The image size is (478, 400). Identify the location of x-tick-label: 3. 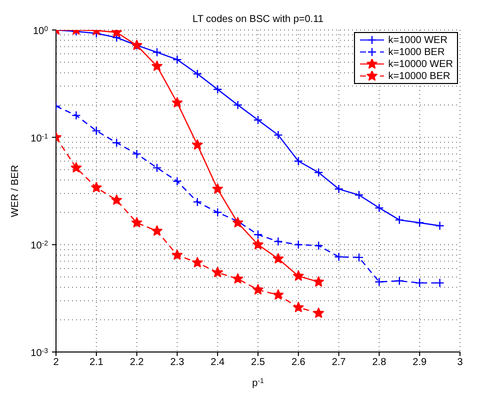
(460, 362).